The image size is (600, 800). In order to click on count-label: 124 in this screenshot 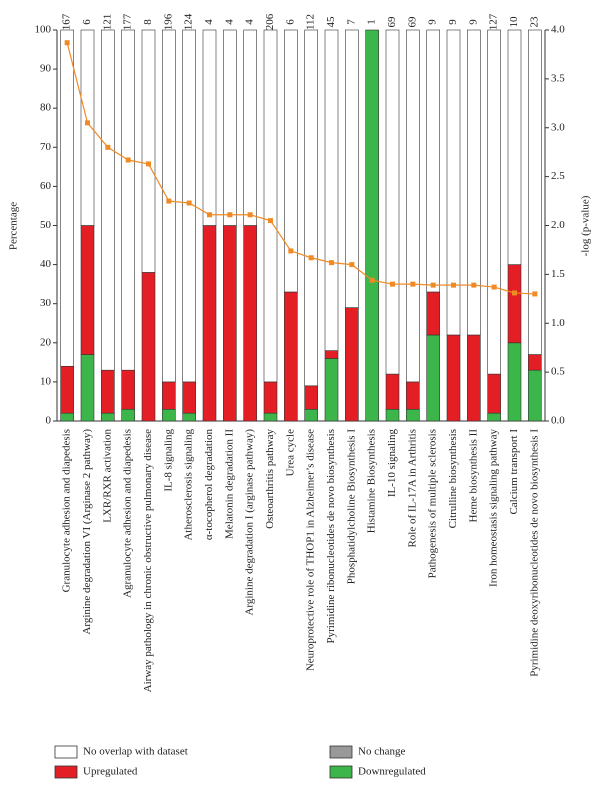, I will do `click(189, 21)`.